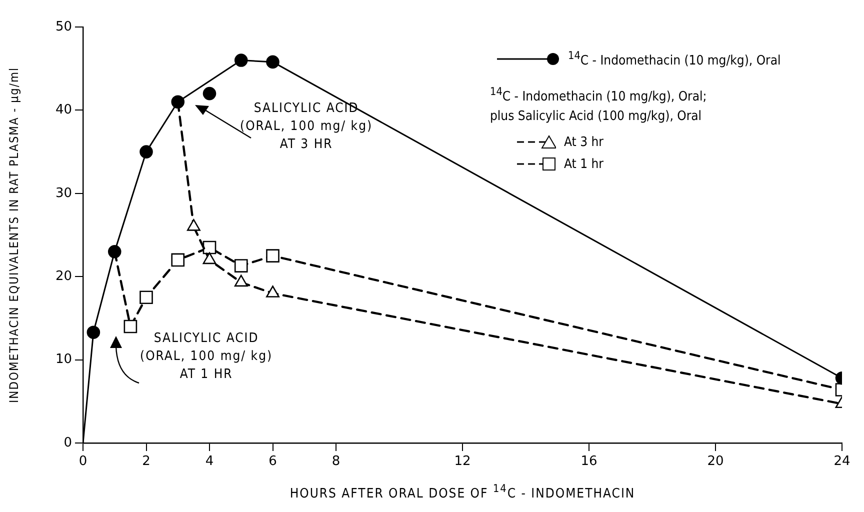  Describe the element at coordinates (146, 462) in the screenshot. I see `x-tick-label: 2` at that location.